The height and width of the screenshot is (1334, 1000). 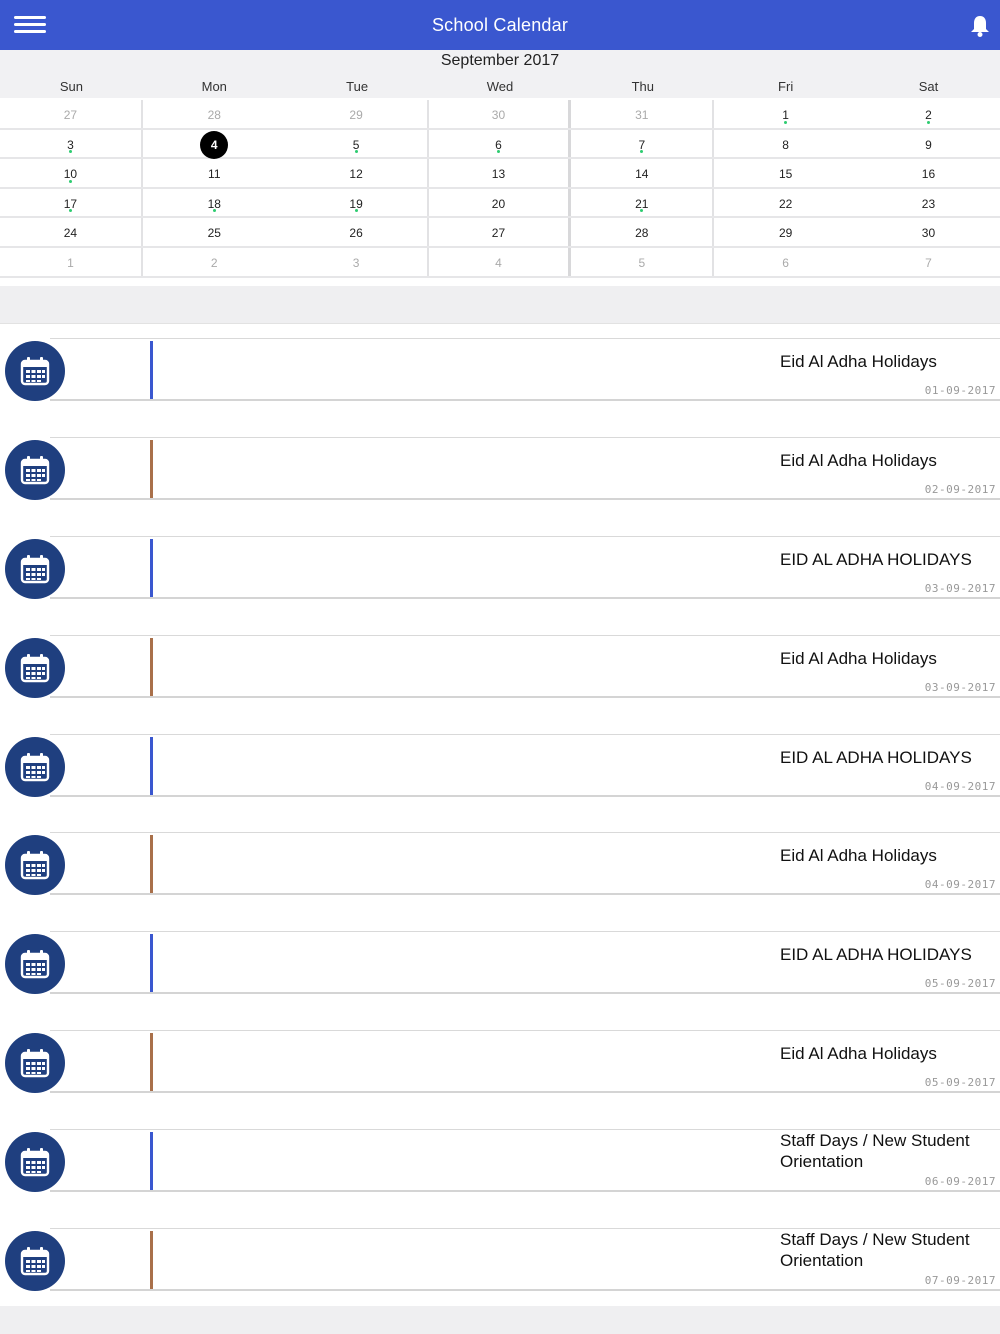 What do you see at coordinates (214, 203) in the screenshot?
I see `calendar-day: 18` at bounding box center [214, 203].